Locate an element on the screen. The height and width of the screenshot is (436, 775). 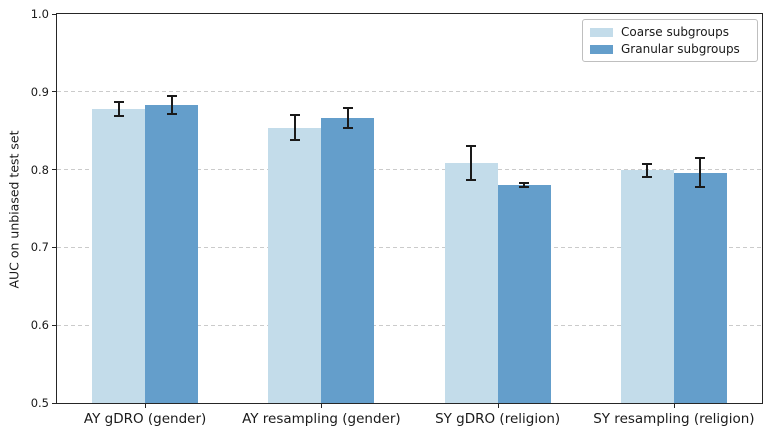
legend-swatch-granular-icon is located at coordinates (601, 49).